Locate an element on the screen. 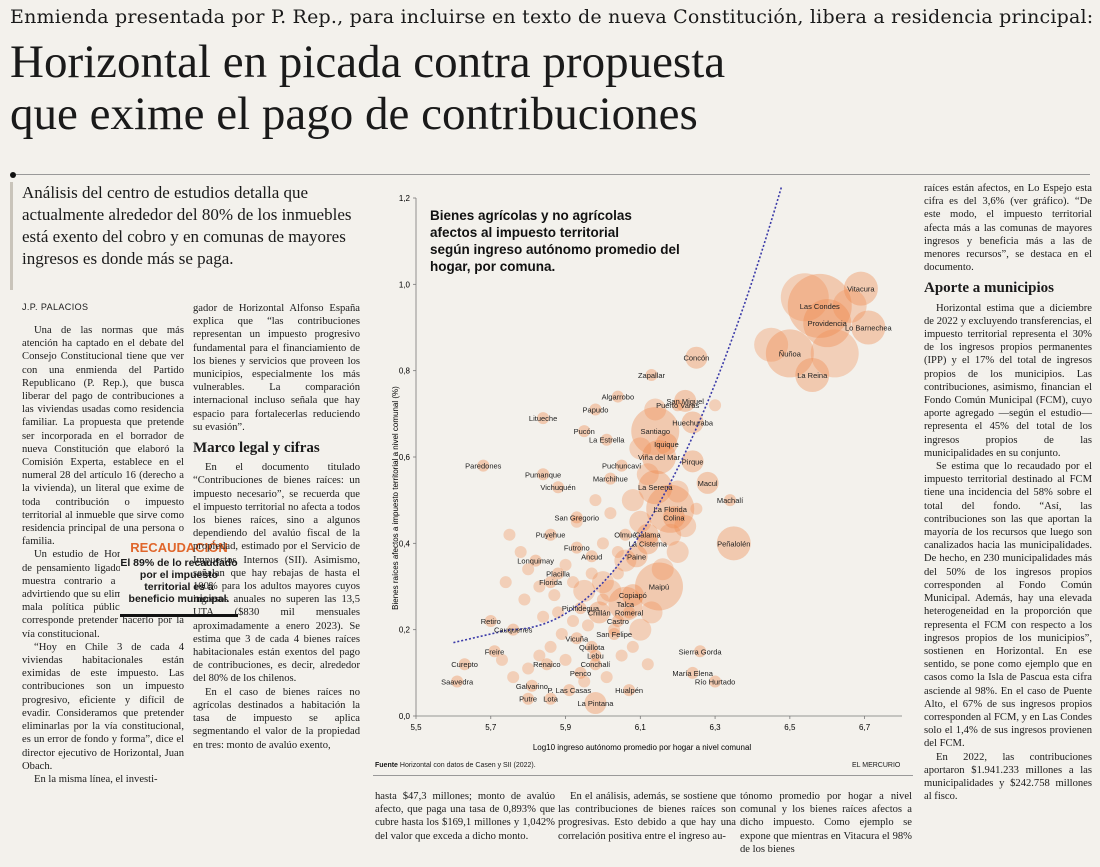  point-label: Lota is located at coordinates (550, 699).